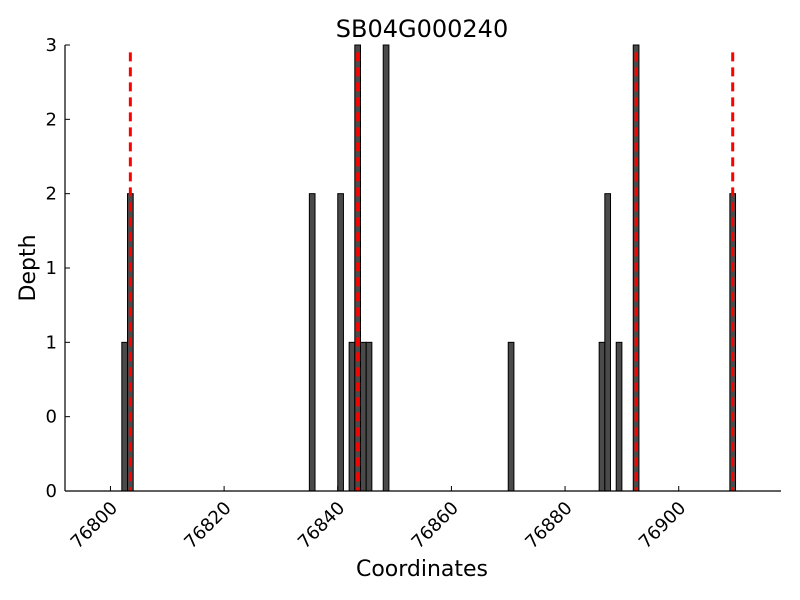 This screenshot has height=600, width=800. I want to click on x-tick-label: 76860, so click(435, 525).